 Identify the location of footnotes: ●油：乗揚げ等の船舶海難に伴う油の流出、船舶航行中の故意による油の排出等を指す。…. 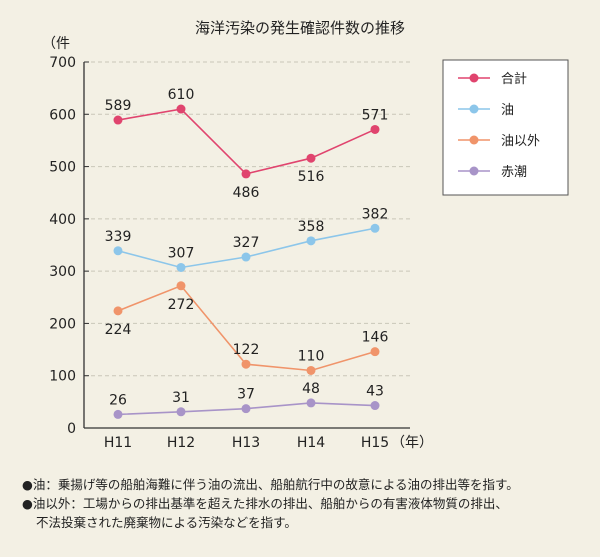
(307, 503).